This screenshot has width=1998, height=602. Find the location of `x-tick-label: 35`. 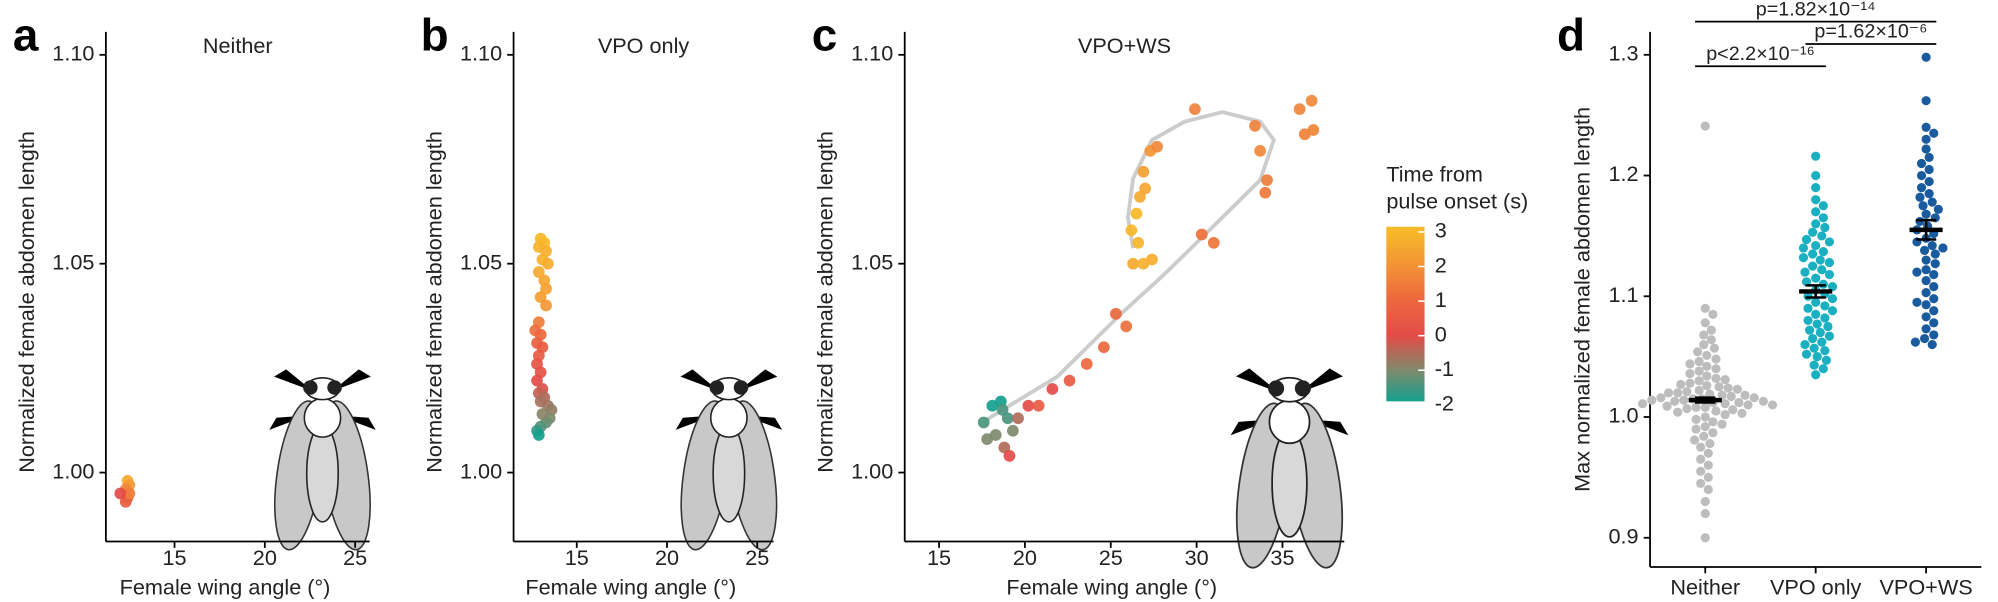

x-tick-label: 35 is located at coordinates (1282, 557).